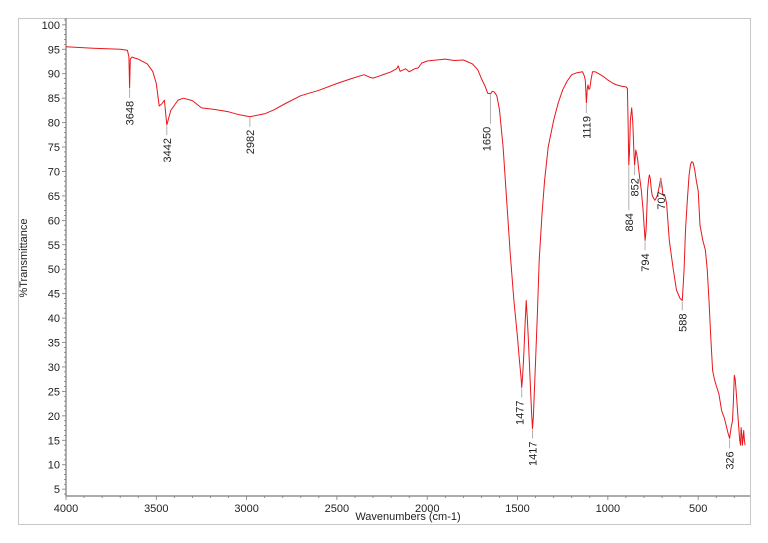  Describe the element at coordinates (487, 139) in the screenshot. I see `peak-label: 1650` at that location.